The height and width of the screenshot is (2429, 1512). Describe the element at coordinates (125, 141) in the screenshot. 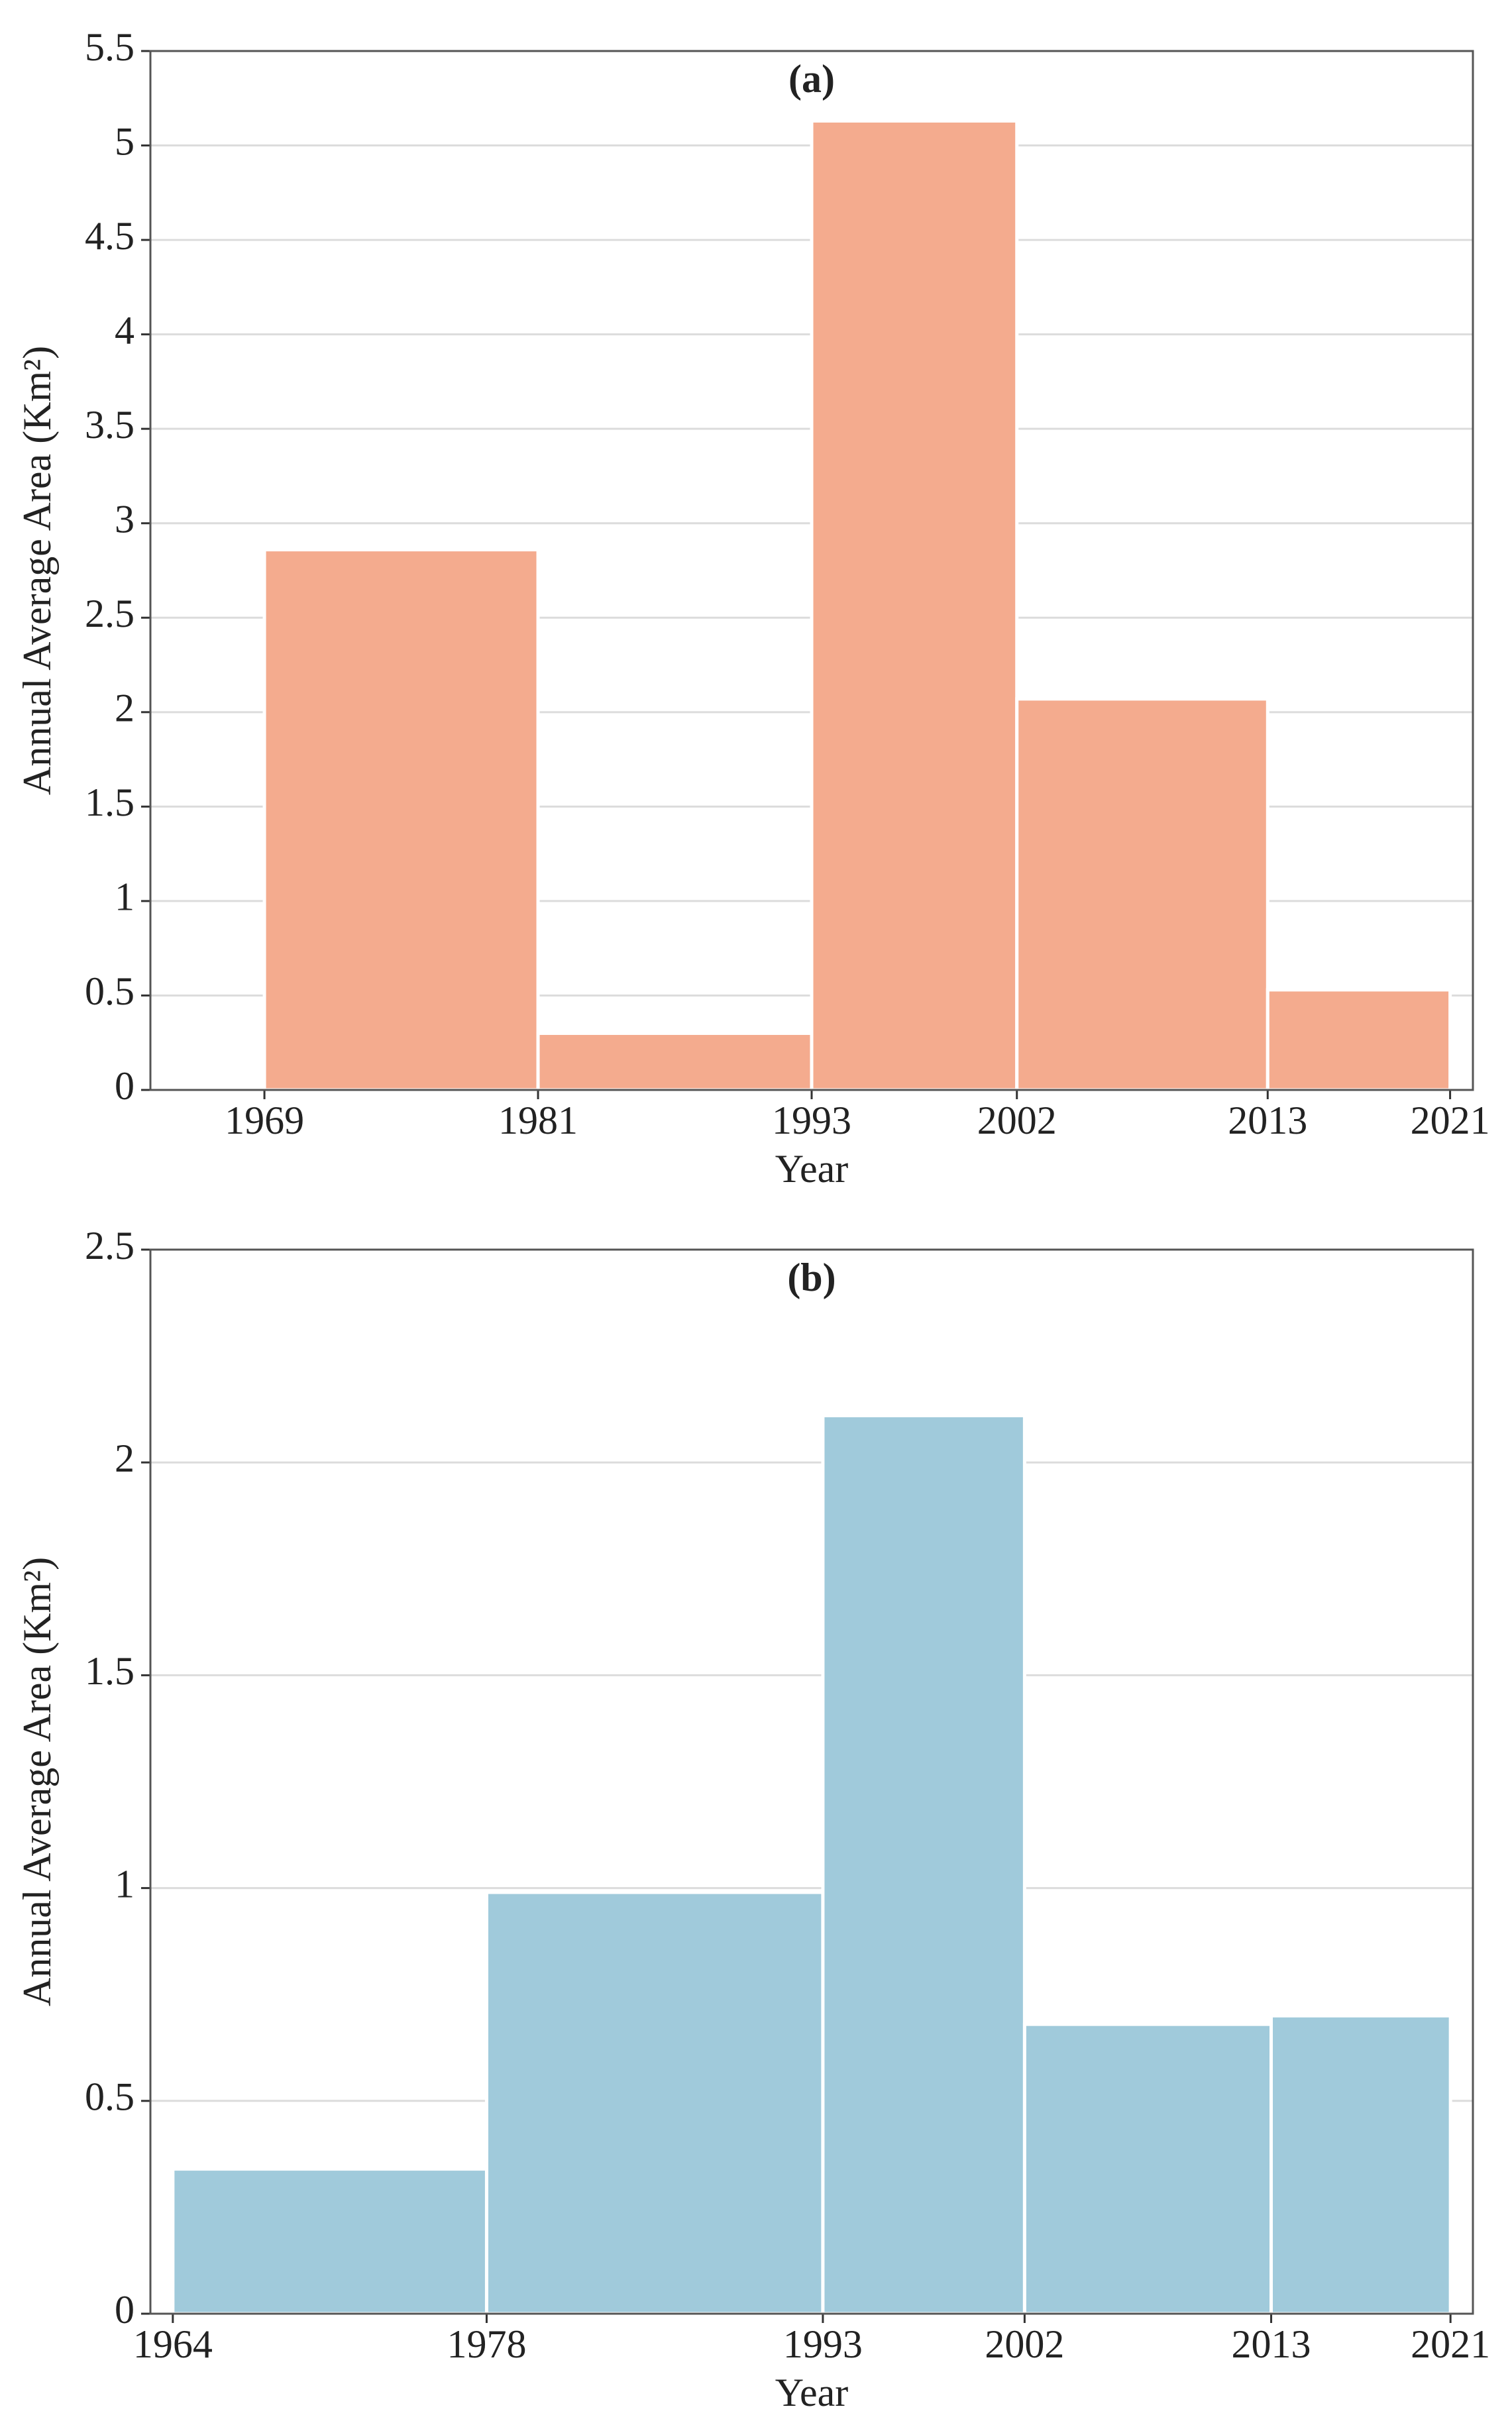

I see `y-tick-label: 5` at that location.